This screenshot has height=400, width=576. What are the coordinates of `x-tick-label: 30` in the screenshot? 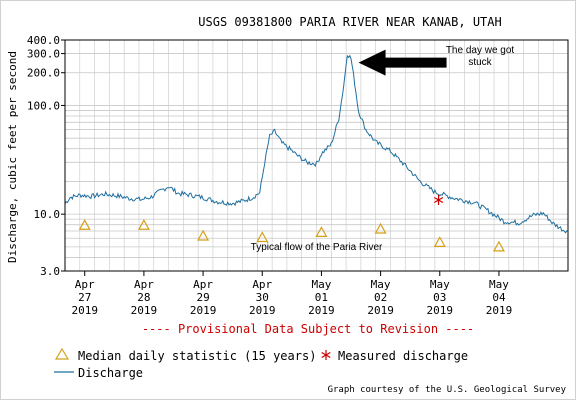 It's located at (262, 297).